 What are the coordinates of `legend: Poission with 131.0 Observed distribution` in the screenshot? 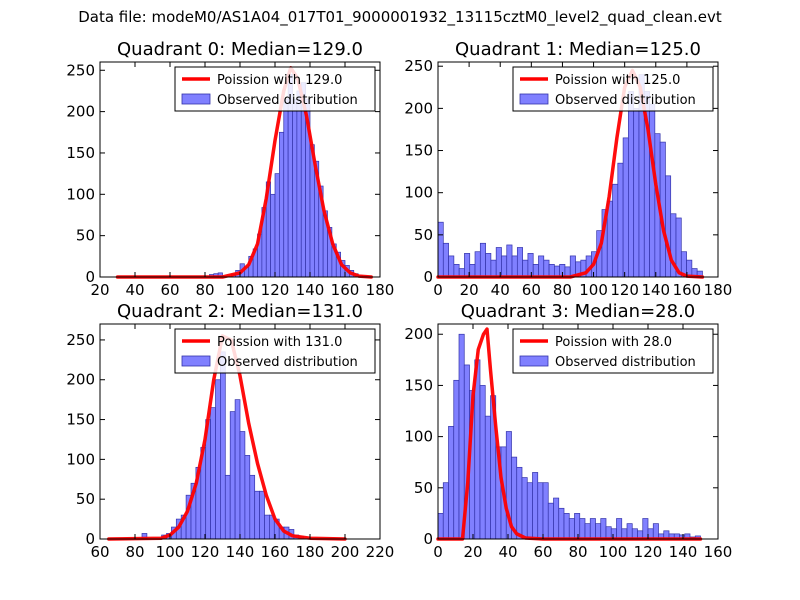 It's located at (275, 351).